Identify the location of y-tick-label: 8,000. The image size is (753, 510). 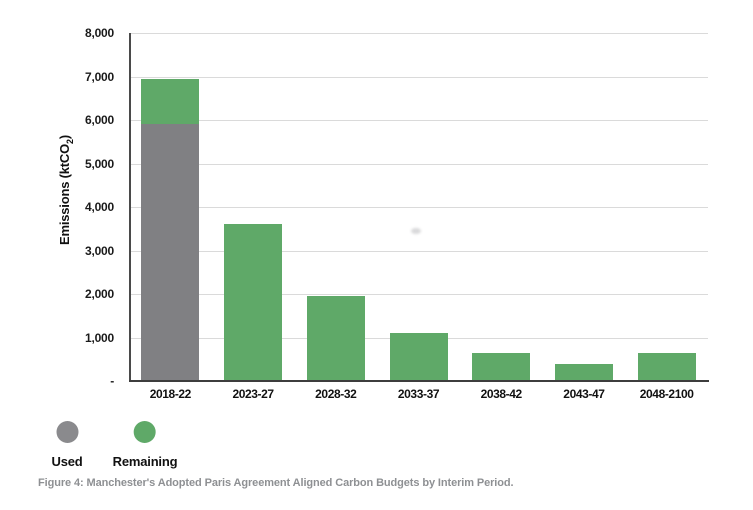
(99, 33).